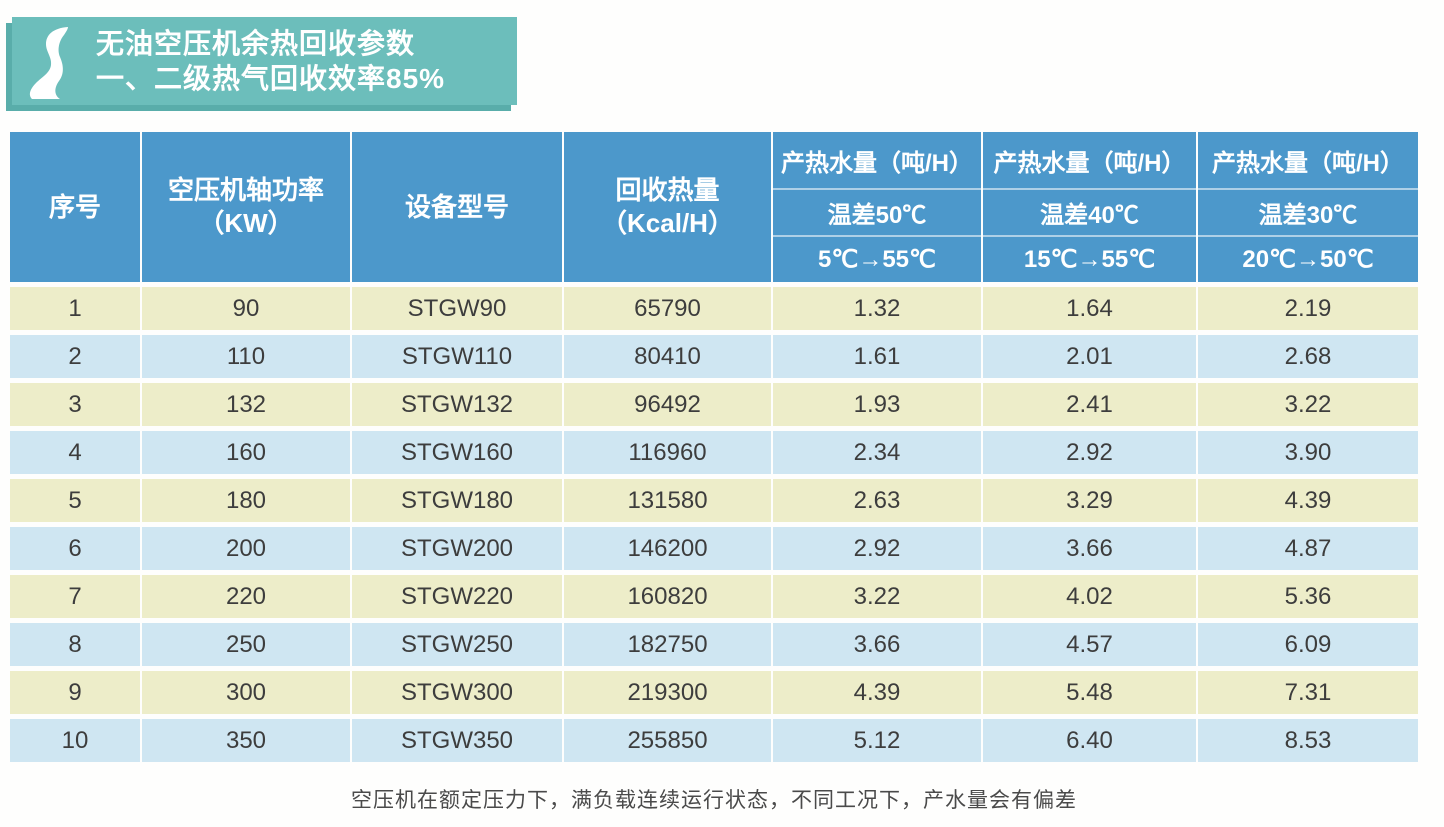 The image size is (1444, 827). Describe the element at coordinates (667, 308) in the screenshot. I see `cell: 65790` at that location.